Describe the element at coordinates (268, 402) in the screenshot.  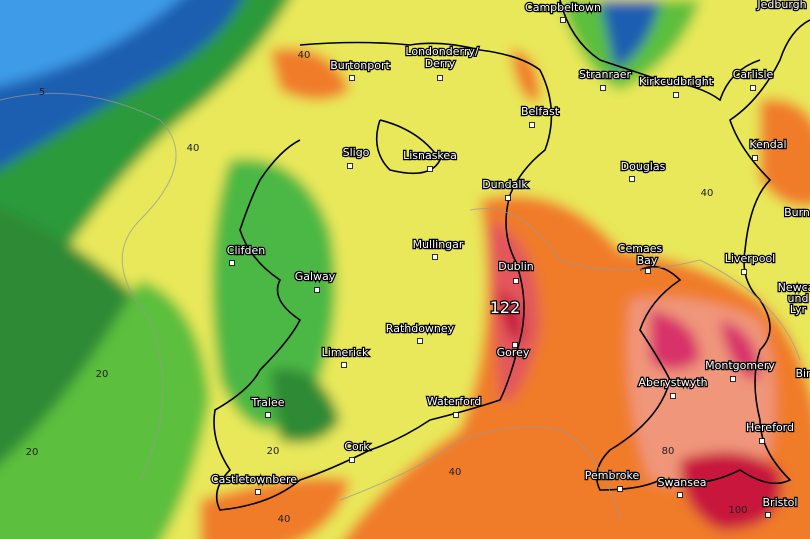
I see `place-label: Tralee` at that location.